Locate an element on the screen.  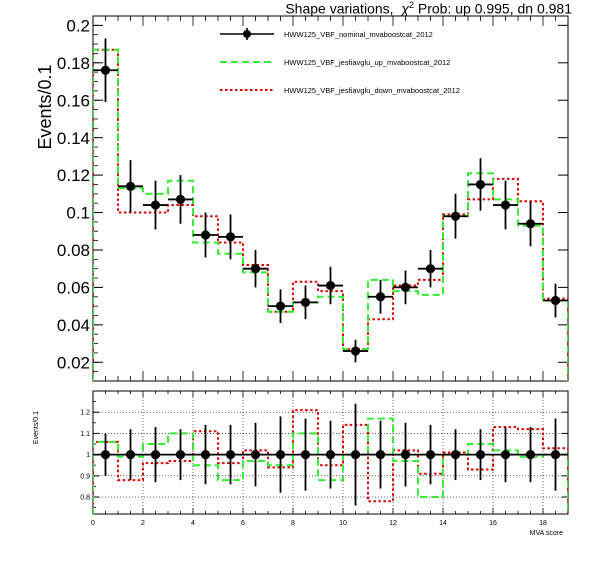
y-tick-label: 1 is located at coordinates (88, 455).